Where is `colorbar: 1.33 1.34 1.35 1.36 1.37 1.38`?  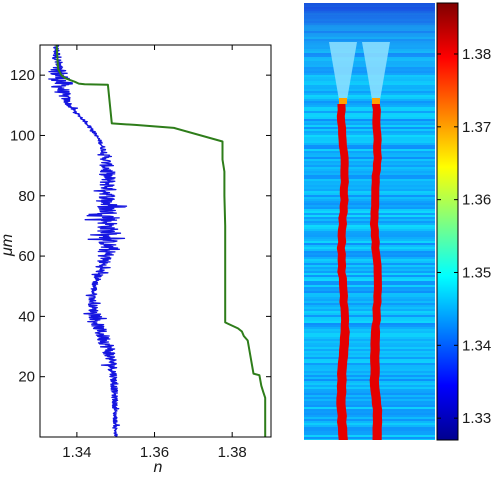
colorbar: 1.33 1.34 1.35 1.36 1.37 1.38 is located at coordinates (463, 221).